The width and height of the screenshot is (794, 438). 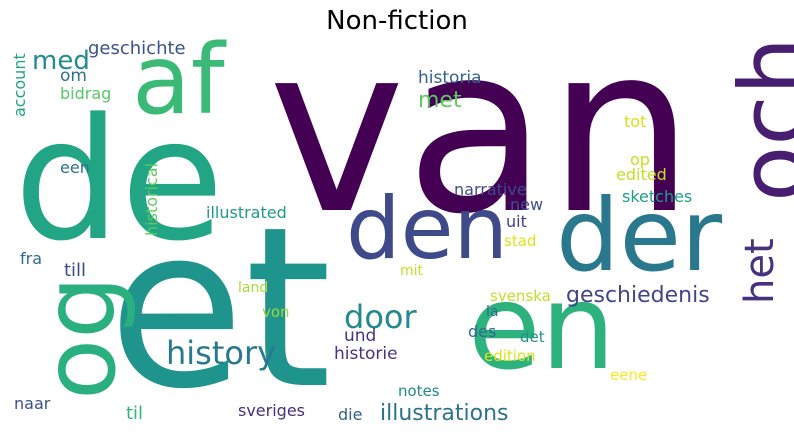 What do you see at coordinates (135, 413) in the screenshot?
I see `word-til: til` at bounding box center [135, 413].